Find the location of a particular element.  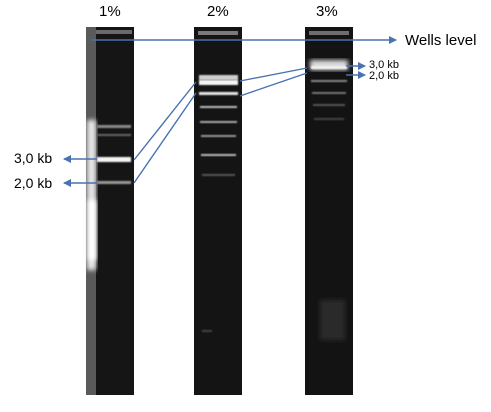

lane-2-gel is located at coordinates (218, 211).